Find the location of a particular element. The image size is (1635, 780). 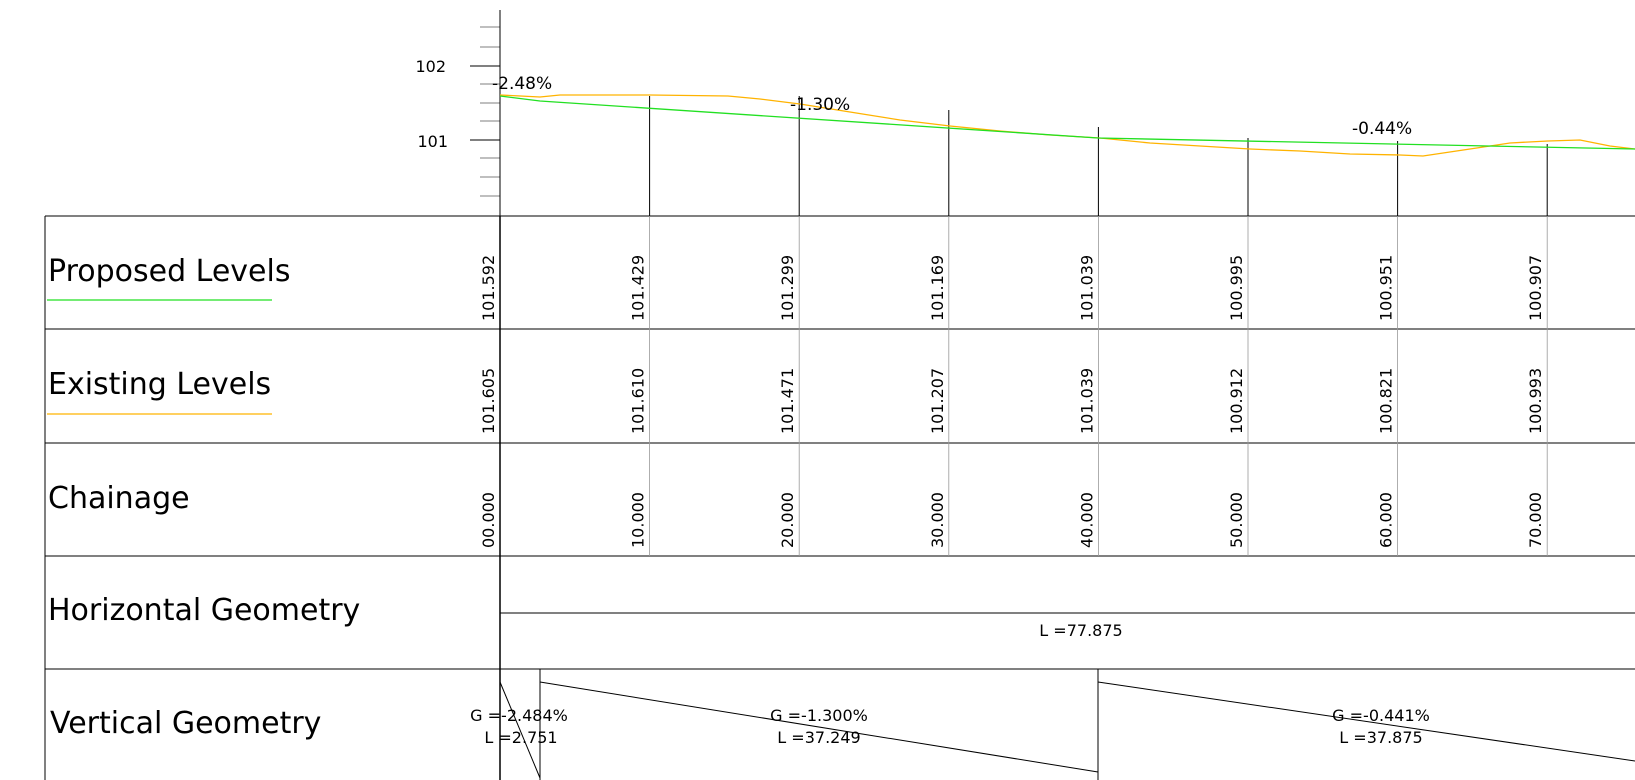

existing-level-value: 101.605 is located at coordinates (488, 401).